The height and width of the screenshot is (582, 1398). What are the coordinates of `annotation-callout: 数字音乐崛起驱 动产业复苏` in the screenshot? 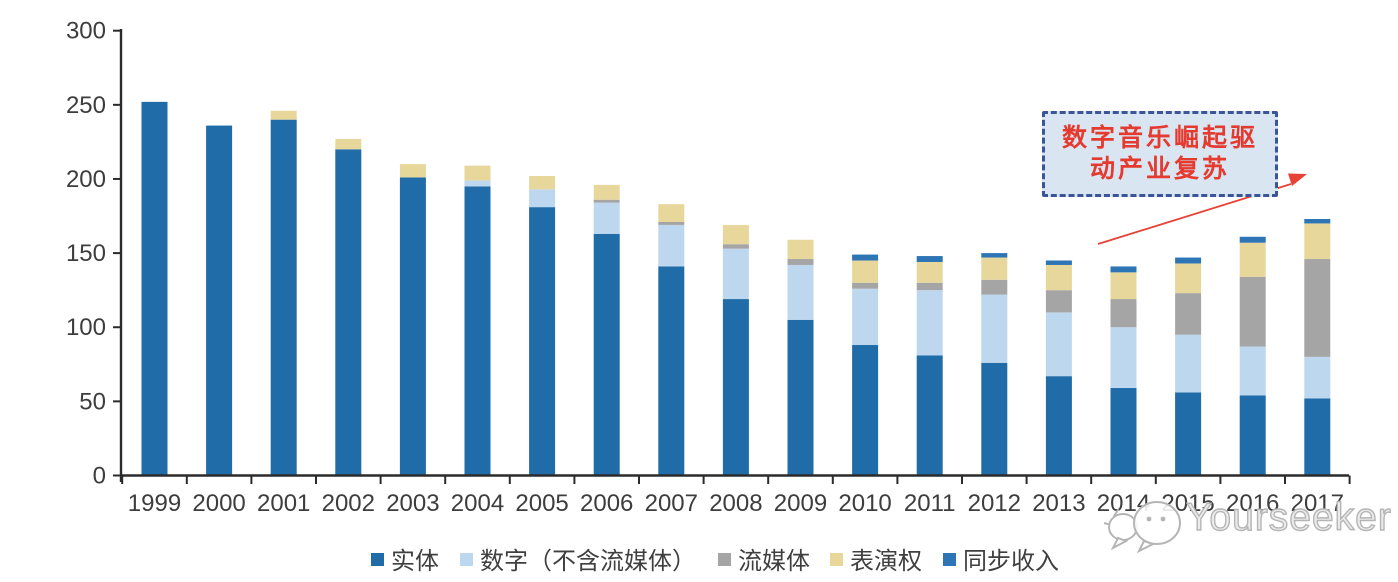 It's located at (1160, 154).